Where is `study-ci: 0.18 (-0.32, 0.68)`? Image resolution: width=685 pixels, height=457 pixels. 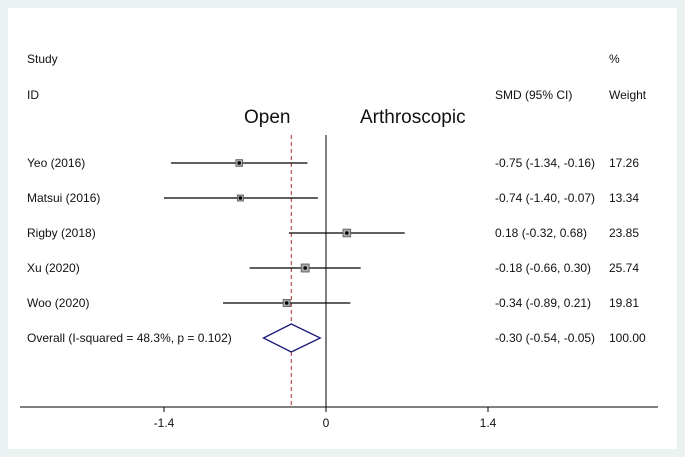
study-ci: 0.18 (-0.32, 0.68) is located at coordinates (541, 233).